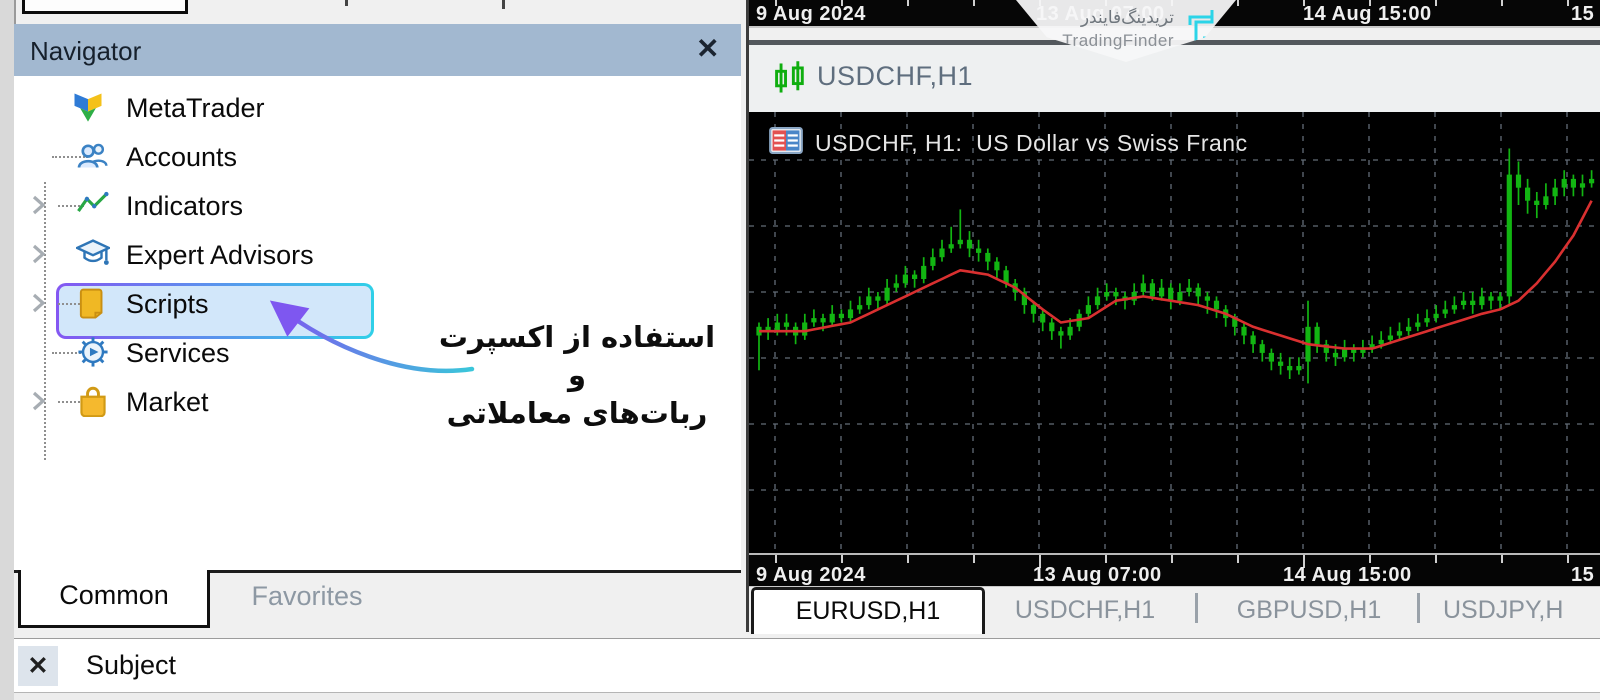 The width and height of the screenshot is (1600, 700). Describe the element at coordinates (1503, 610) in the screenshot. I see `symbol-tab-usdjpyh: USDJPY,H` at that location.